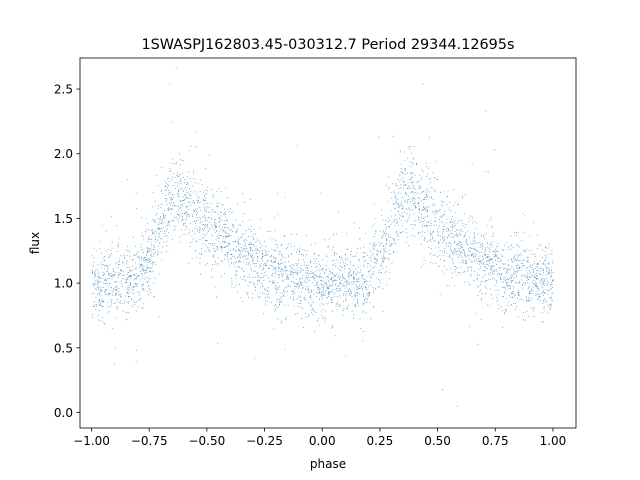  Describe the element at coordinates (380, 441) in the screenshot. I see `x-tick-label: 0.25` at that location.